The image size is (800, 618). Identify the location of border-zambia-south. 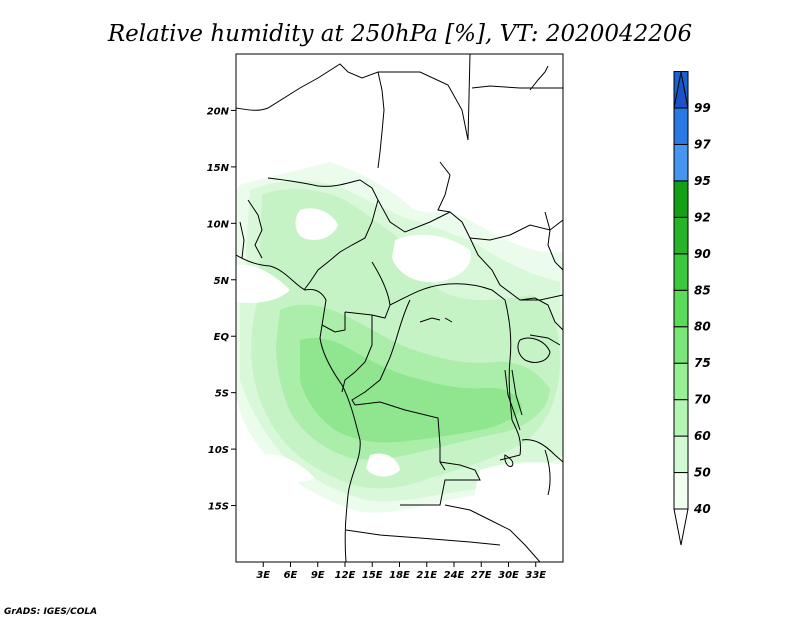
(492, 533).